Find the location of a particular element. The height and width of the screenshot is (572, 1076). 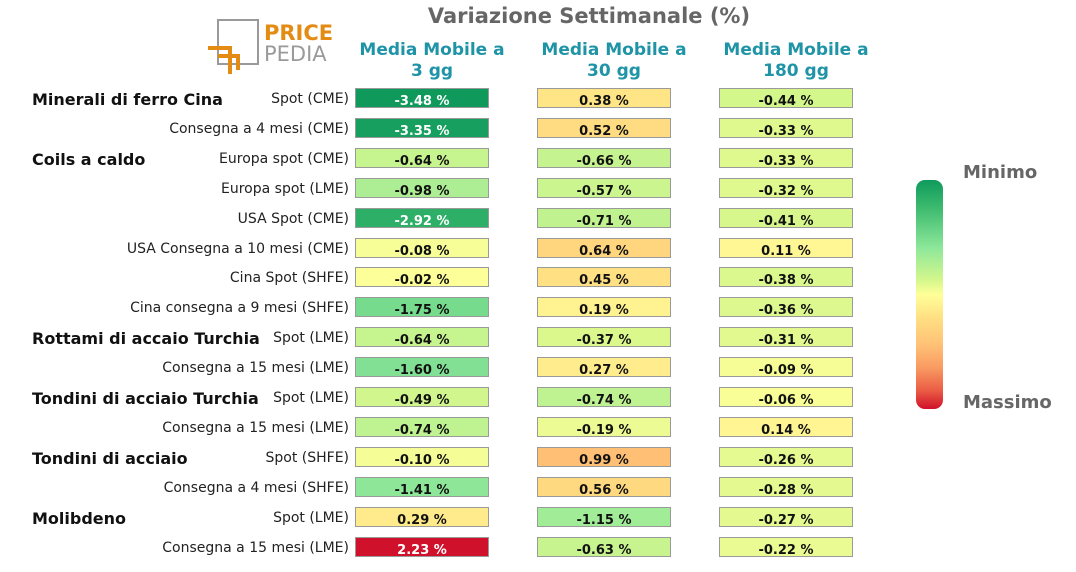

heatmap-cell: -0.66 % is located at coordinates (604, 158).